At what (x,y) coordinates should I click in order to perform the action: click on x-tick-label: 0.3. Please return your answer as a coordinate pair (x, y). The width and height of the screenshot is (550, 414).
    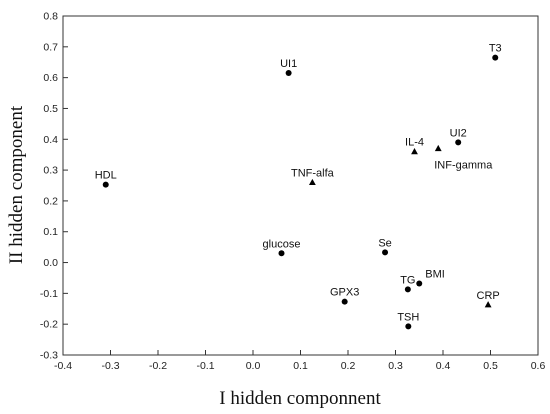
    Looking at the image, I should click on (395, 366).